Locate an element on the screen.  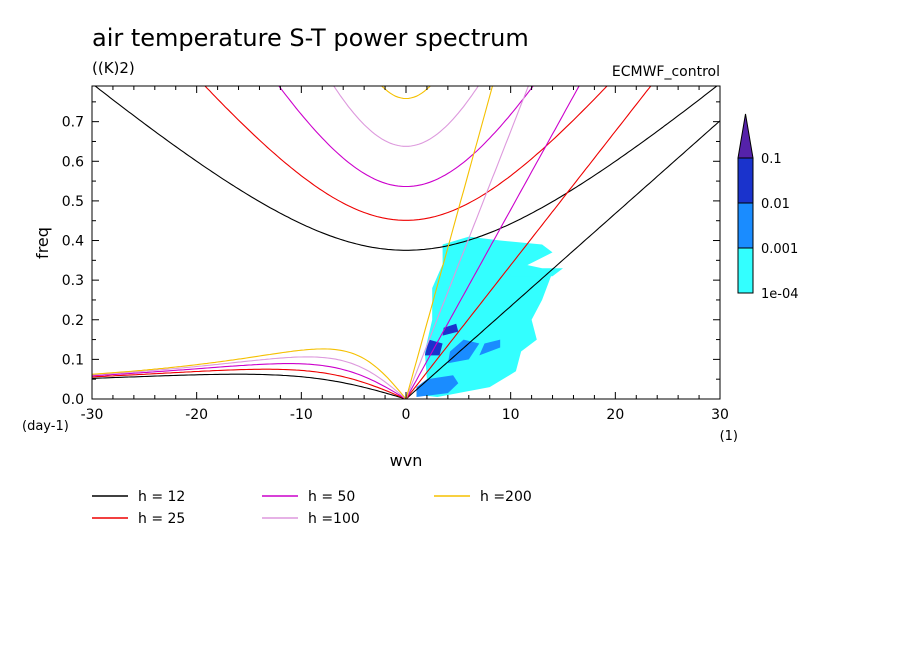
y-unit-label: (day-1) is located at coordinates (45, 426).